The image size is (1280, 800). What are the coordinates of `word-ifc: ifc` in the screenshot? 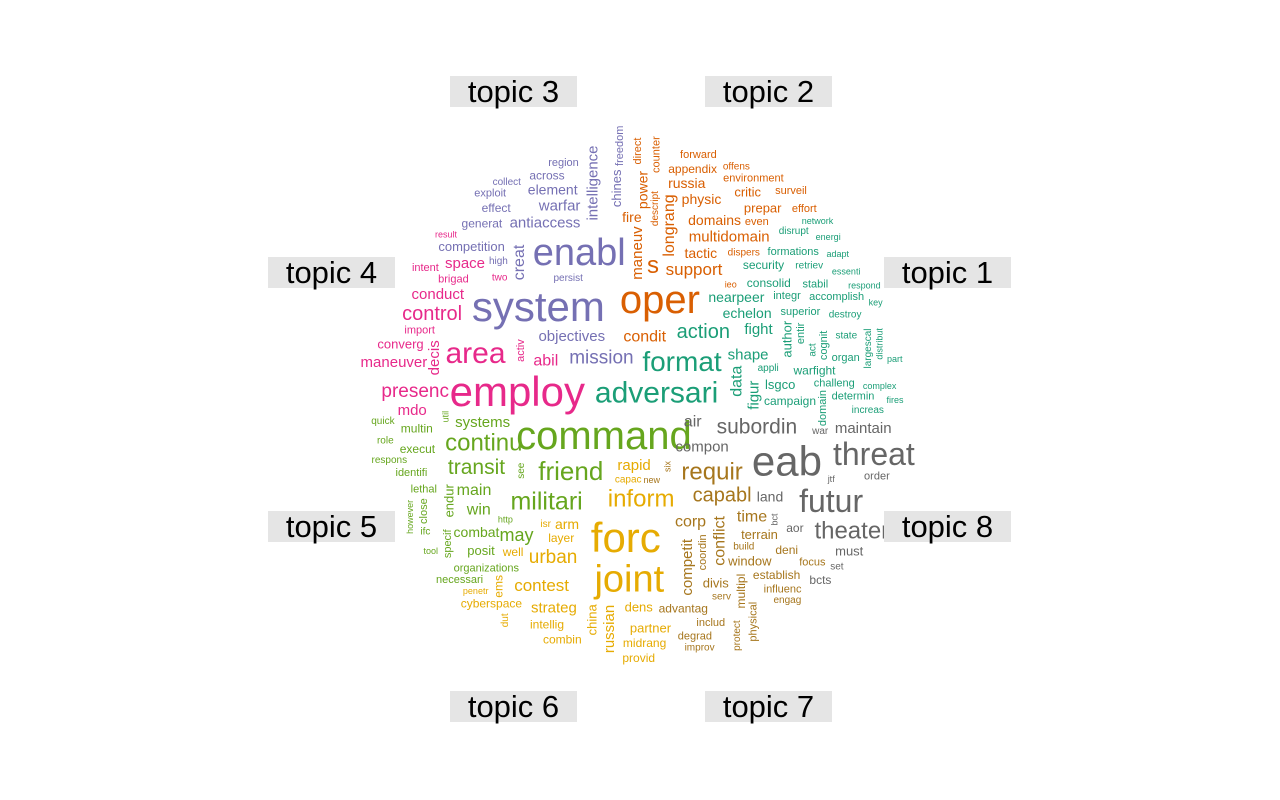 It's located at (425, 532).